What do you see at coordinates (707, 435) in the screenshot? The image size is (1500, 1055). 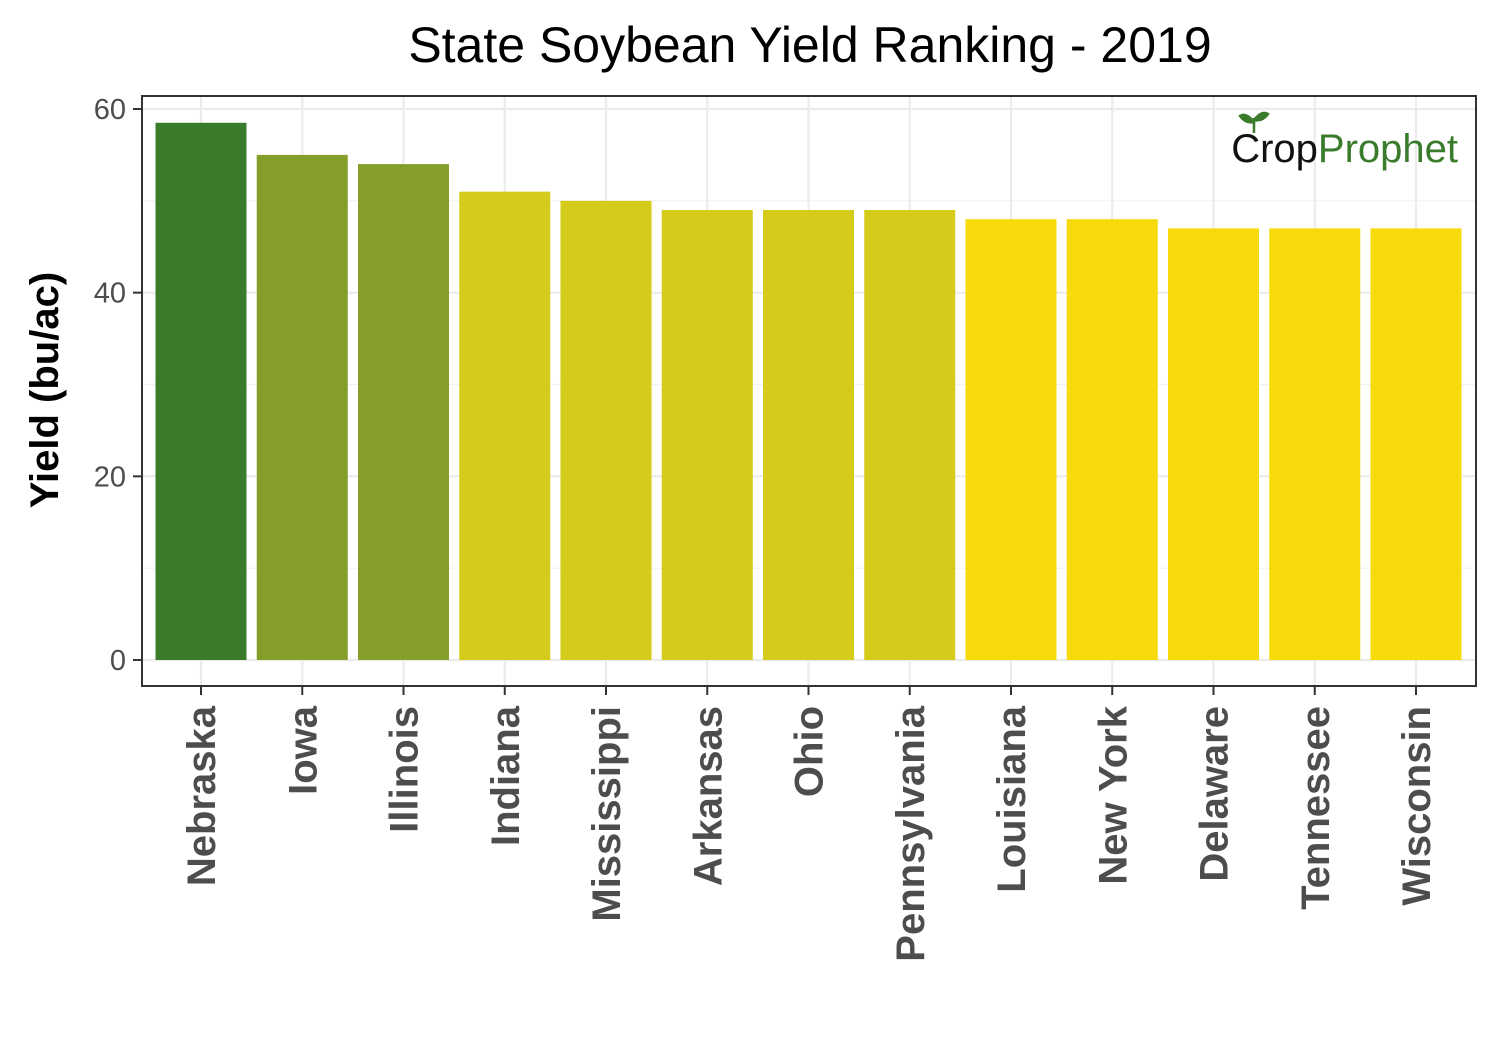 I see `bar-arkansas` at bounding box center [707, 435].